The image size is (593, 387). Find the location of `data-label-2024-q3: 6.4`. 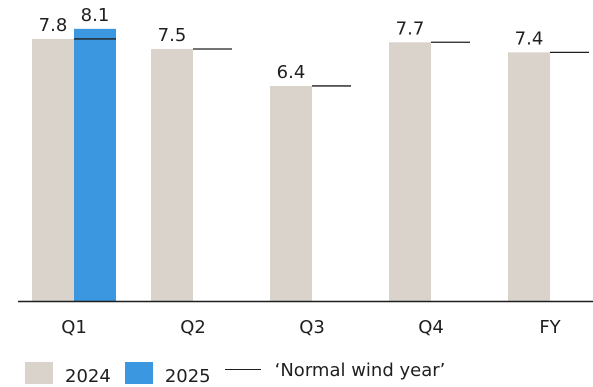

data-label-2024-q3: 6.4 is located at coordinates (291, 72).